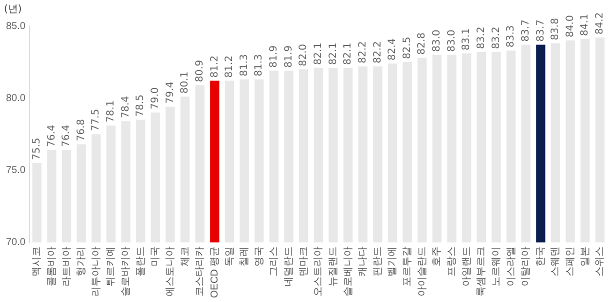 Image resolution: width=616 pixels, height=302 pixels. What do you see at coordinates (378, 261) in the screenshot?
I see `x-tick-label: 핀란드` at bounding box center [378, 261].